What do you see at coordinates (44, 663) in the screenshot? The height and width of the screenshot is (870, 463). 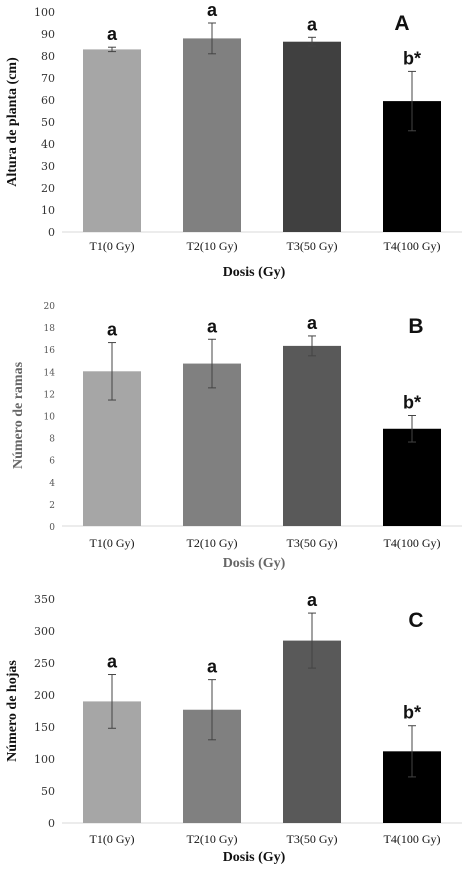 I see `y-tick-label: 250` at bounding box center [44, 663].